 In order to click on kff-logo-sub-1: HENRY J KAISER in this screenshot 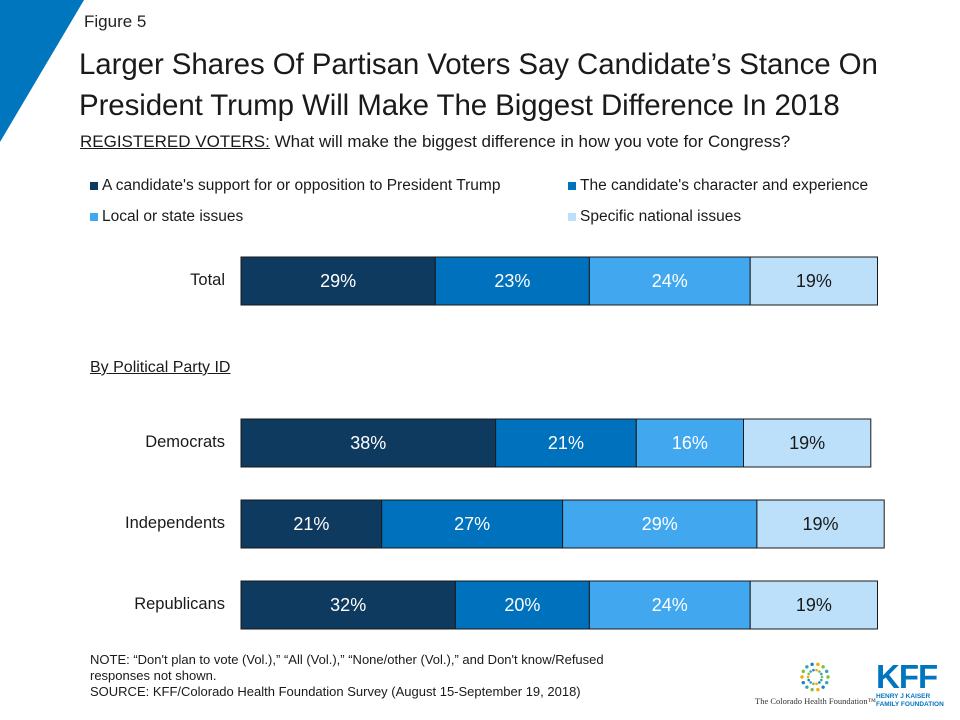, I will do `click(903, 696)`.